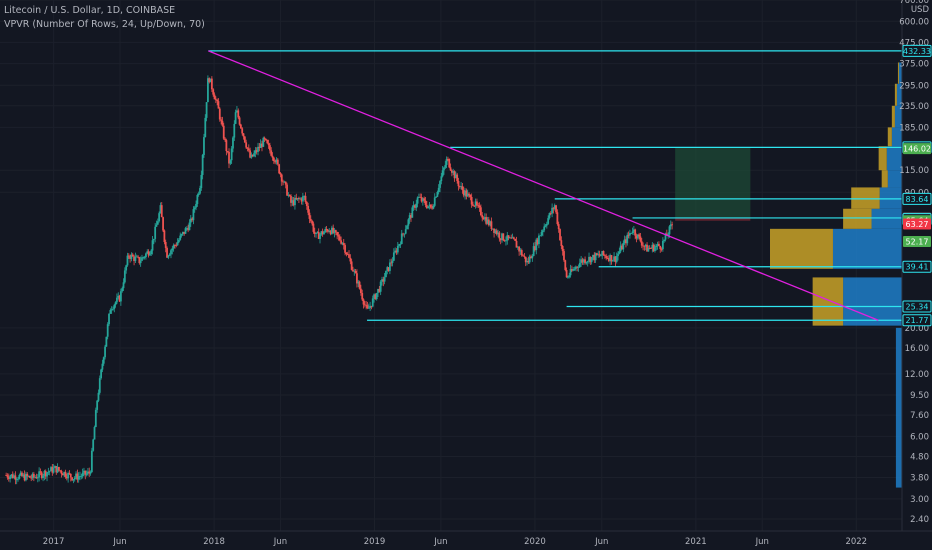 This screenshot has width=932, height=550. What do you see at coordinates (917, 267) in the screenshot?
I see `price-label-text: 39.41` at bounding box center [917, 267].